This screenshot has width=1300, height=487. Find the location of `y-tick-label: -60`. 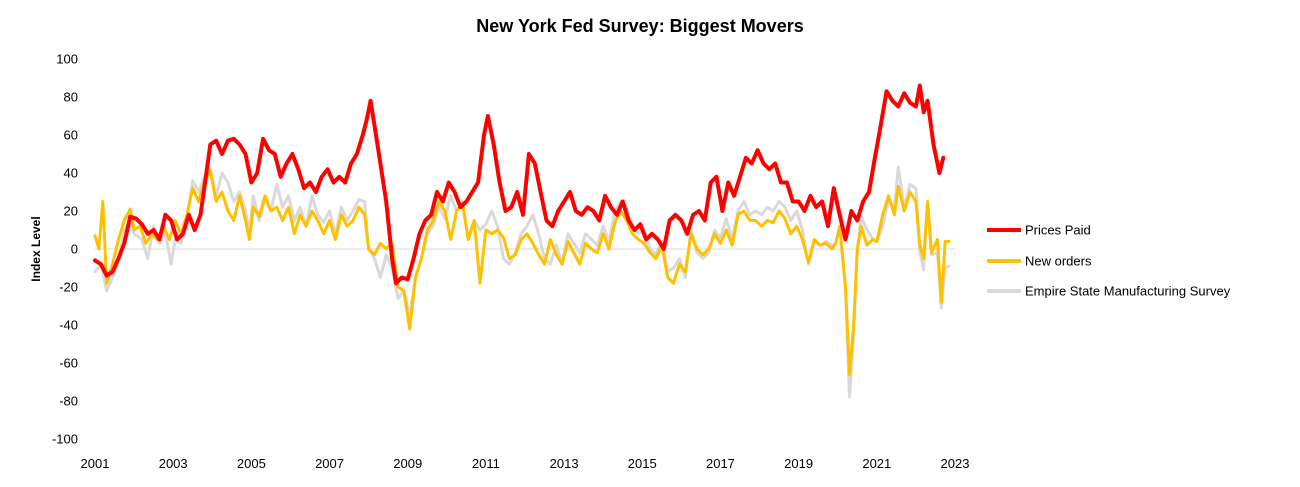

y-tick-label: -60 is located at coordinates (68, 363).